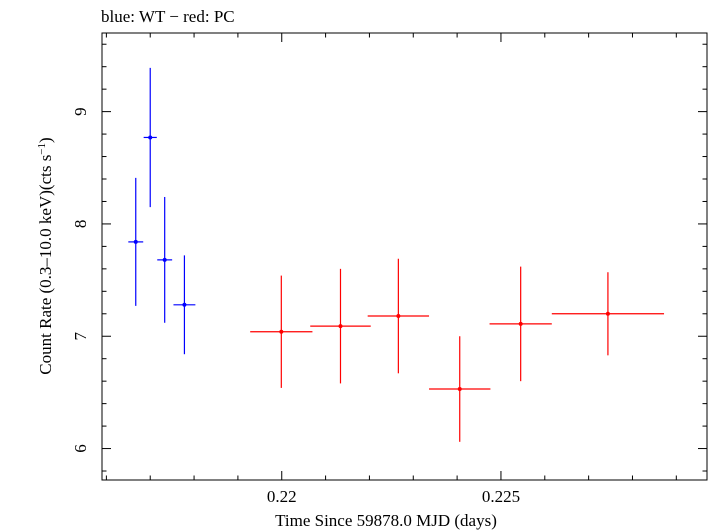 The width and height of the screenshot is (709, 532). Describe the element at coordinates (386, 520) in the screenshot. I see `x-axis-label: Time Since 59878.0 MJD (days)` at that location.